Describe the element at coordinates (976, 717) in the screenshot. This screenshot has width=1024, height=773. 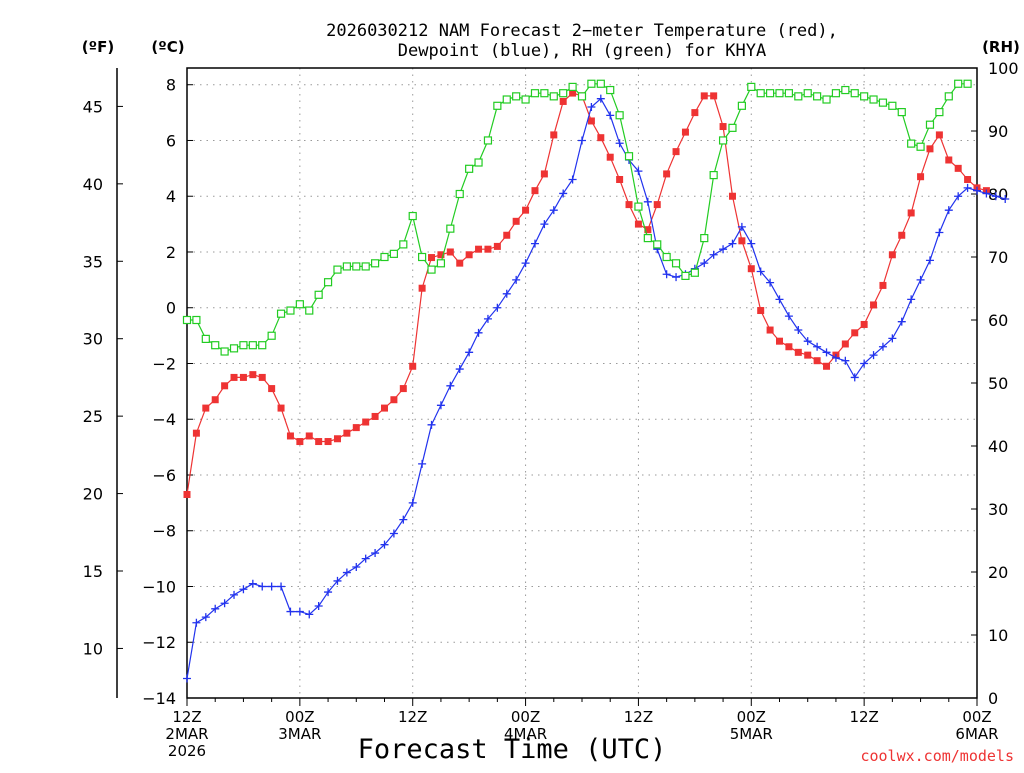
I see `time-tick-label: 00Z` at that location.